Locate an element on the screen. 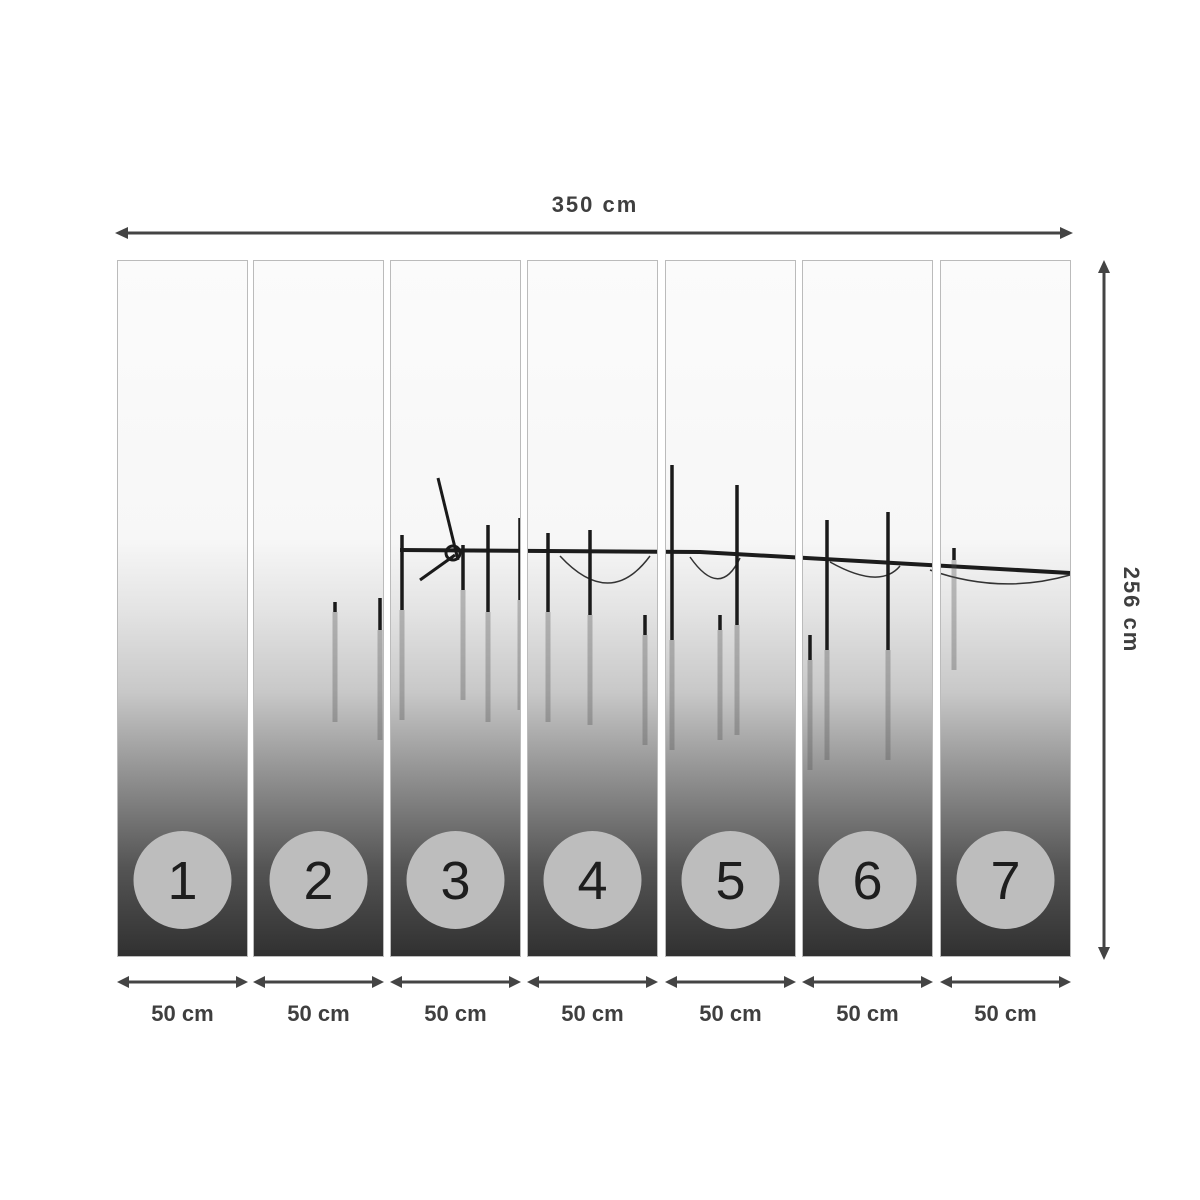 The height and width of the screenshot is (1200, 1200). total-width-label: 350 cm is located at coordinates (595, 204).